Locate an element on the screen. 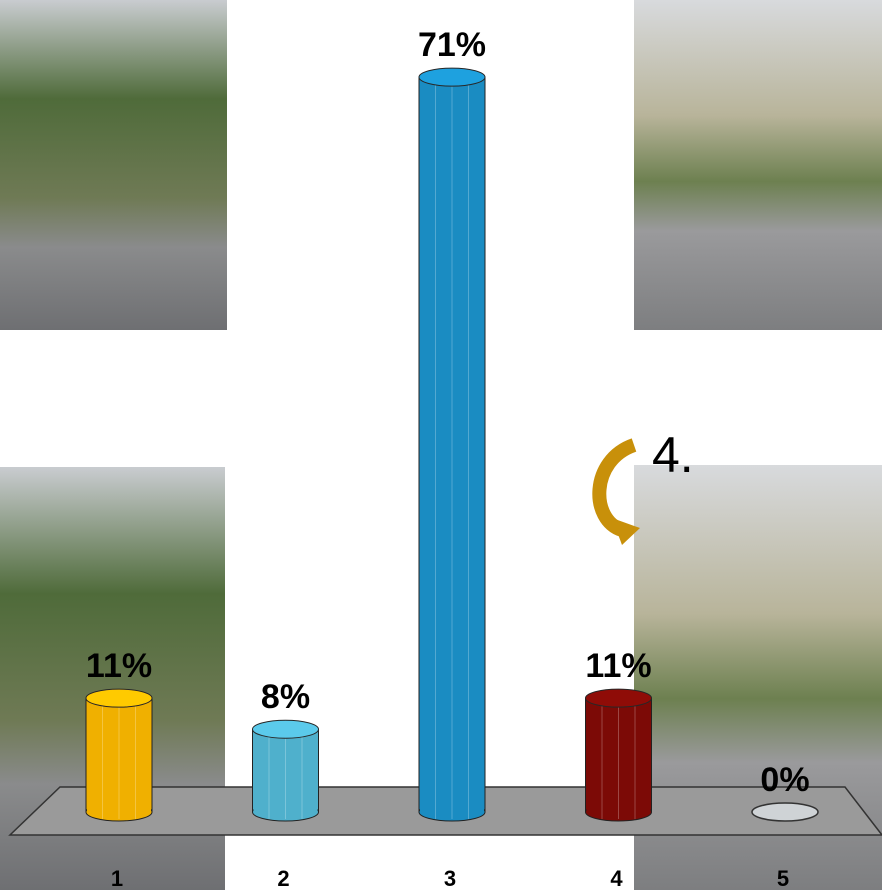 The height and width of the screenshot is (890, 882). x-tick-label: 1 is located at coordinates (117, 878).